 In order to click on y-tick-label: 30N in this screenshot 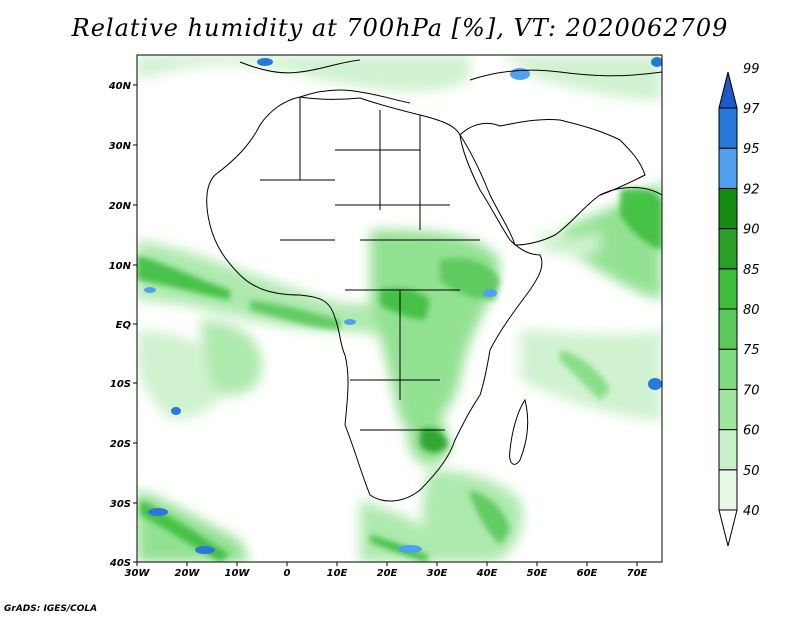, I will do `click(120, 146)`.